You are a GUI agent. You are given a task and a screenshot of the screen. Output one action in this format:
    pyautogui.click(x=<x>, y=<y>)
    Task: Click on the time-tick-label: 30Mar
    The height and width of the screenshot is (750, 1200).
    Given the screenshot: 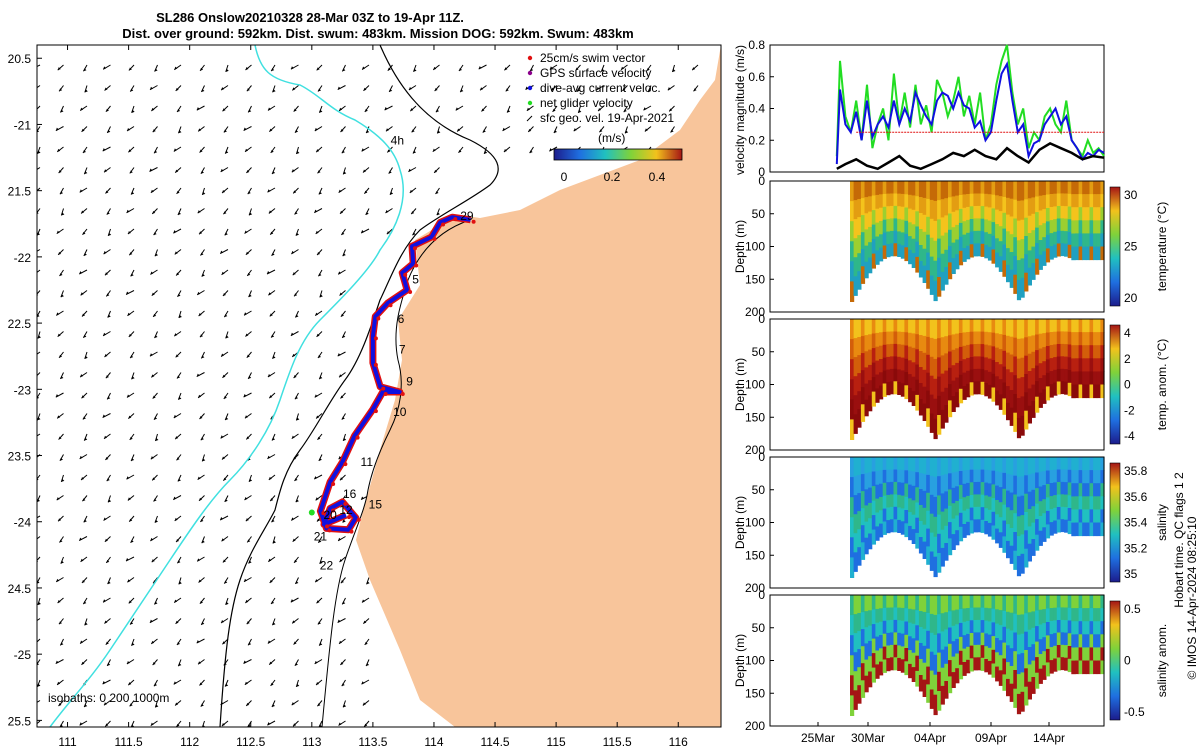 What is the action you would take?
    pyautogui.click(x=868, y=738)
    